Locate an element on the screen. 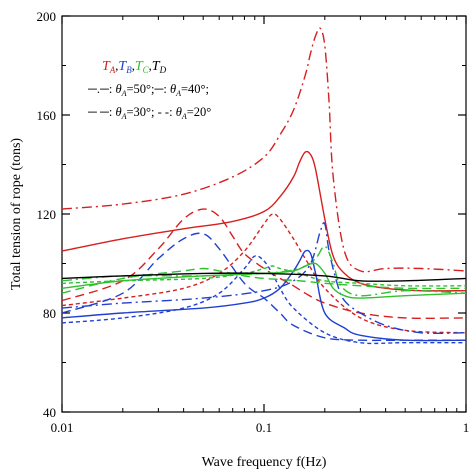  legend-theta-sub-2: A is located at coordinates (178, 93).